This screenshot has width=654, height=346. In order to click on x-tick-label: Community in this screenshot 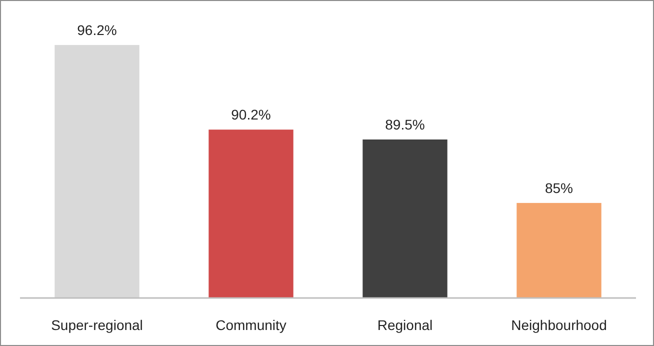, I will do `click(251, 325)`.